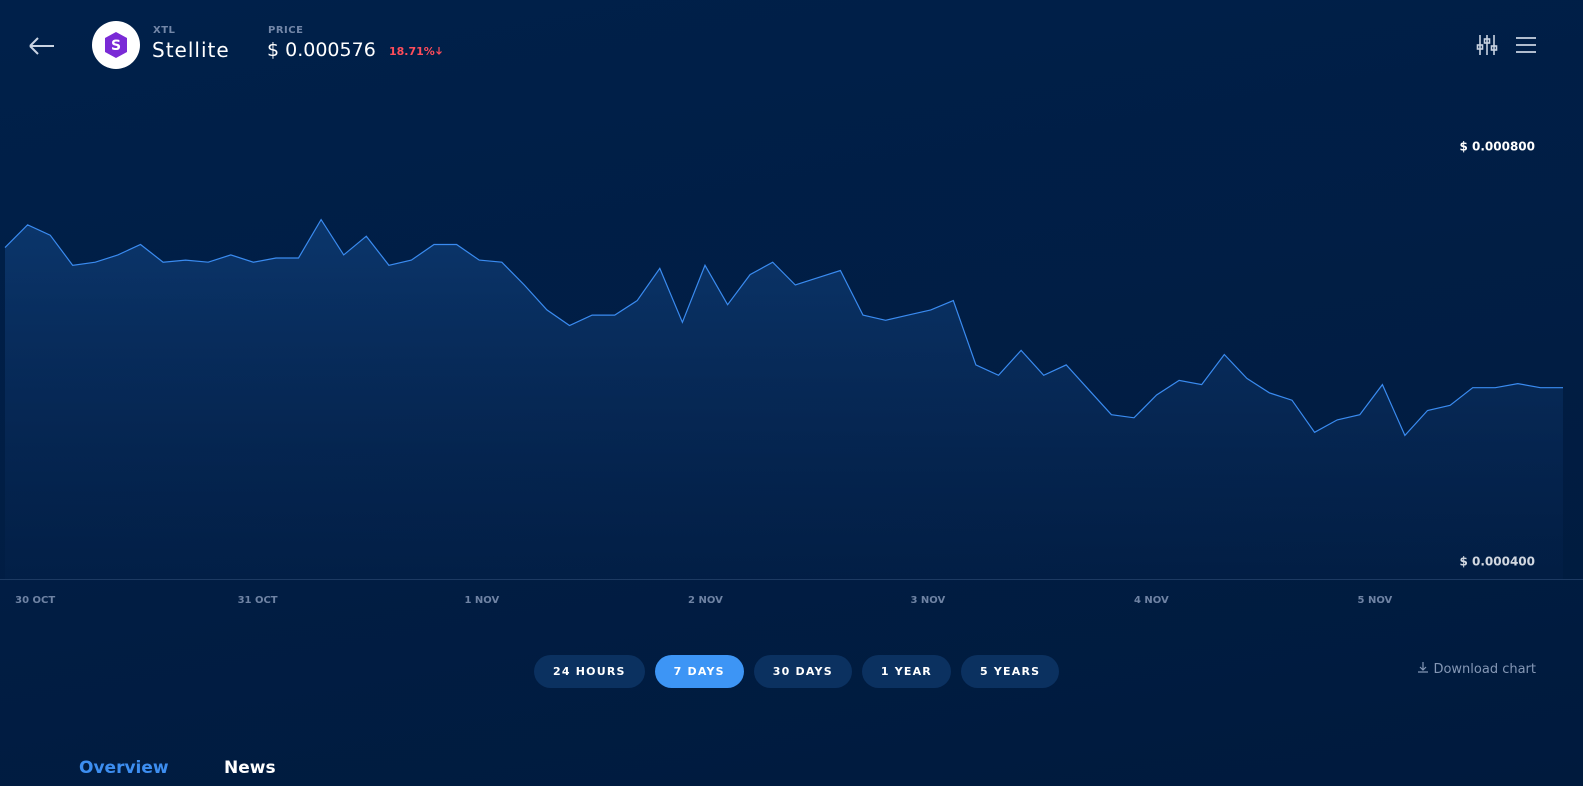 The image size is (1583, 786). Describe the element at coordinates (705, 600) in the screenshot. I see `x-tick-label: 2 NOV` at that location.